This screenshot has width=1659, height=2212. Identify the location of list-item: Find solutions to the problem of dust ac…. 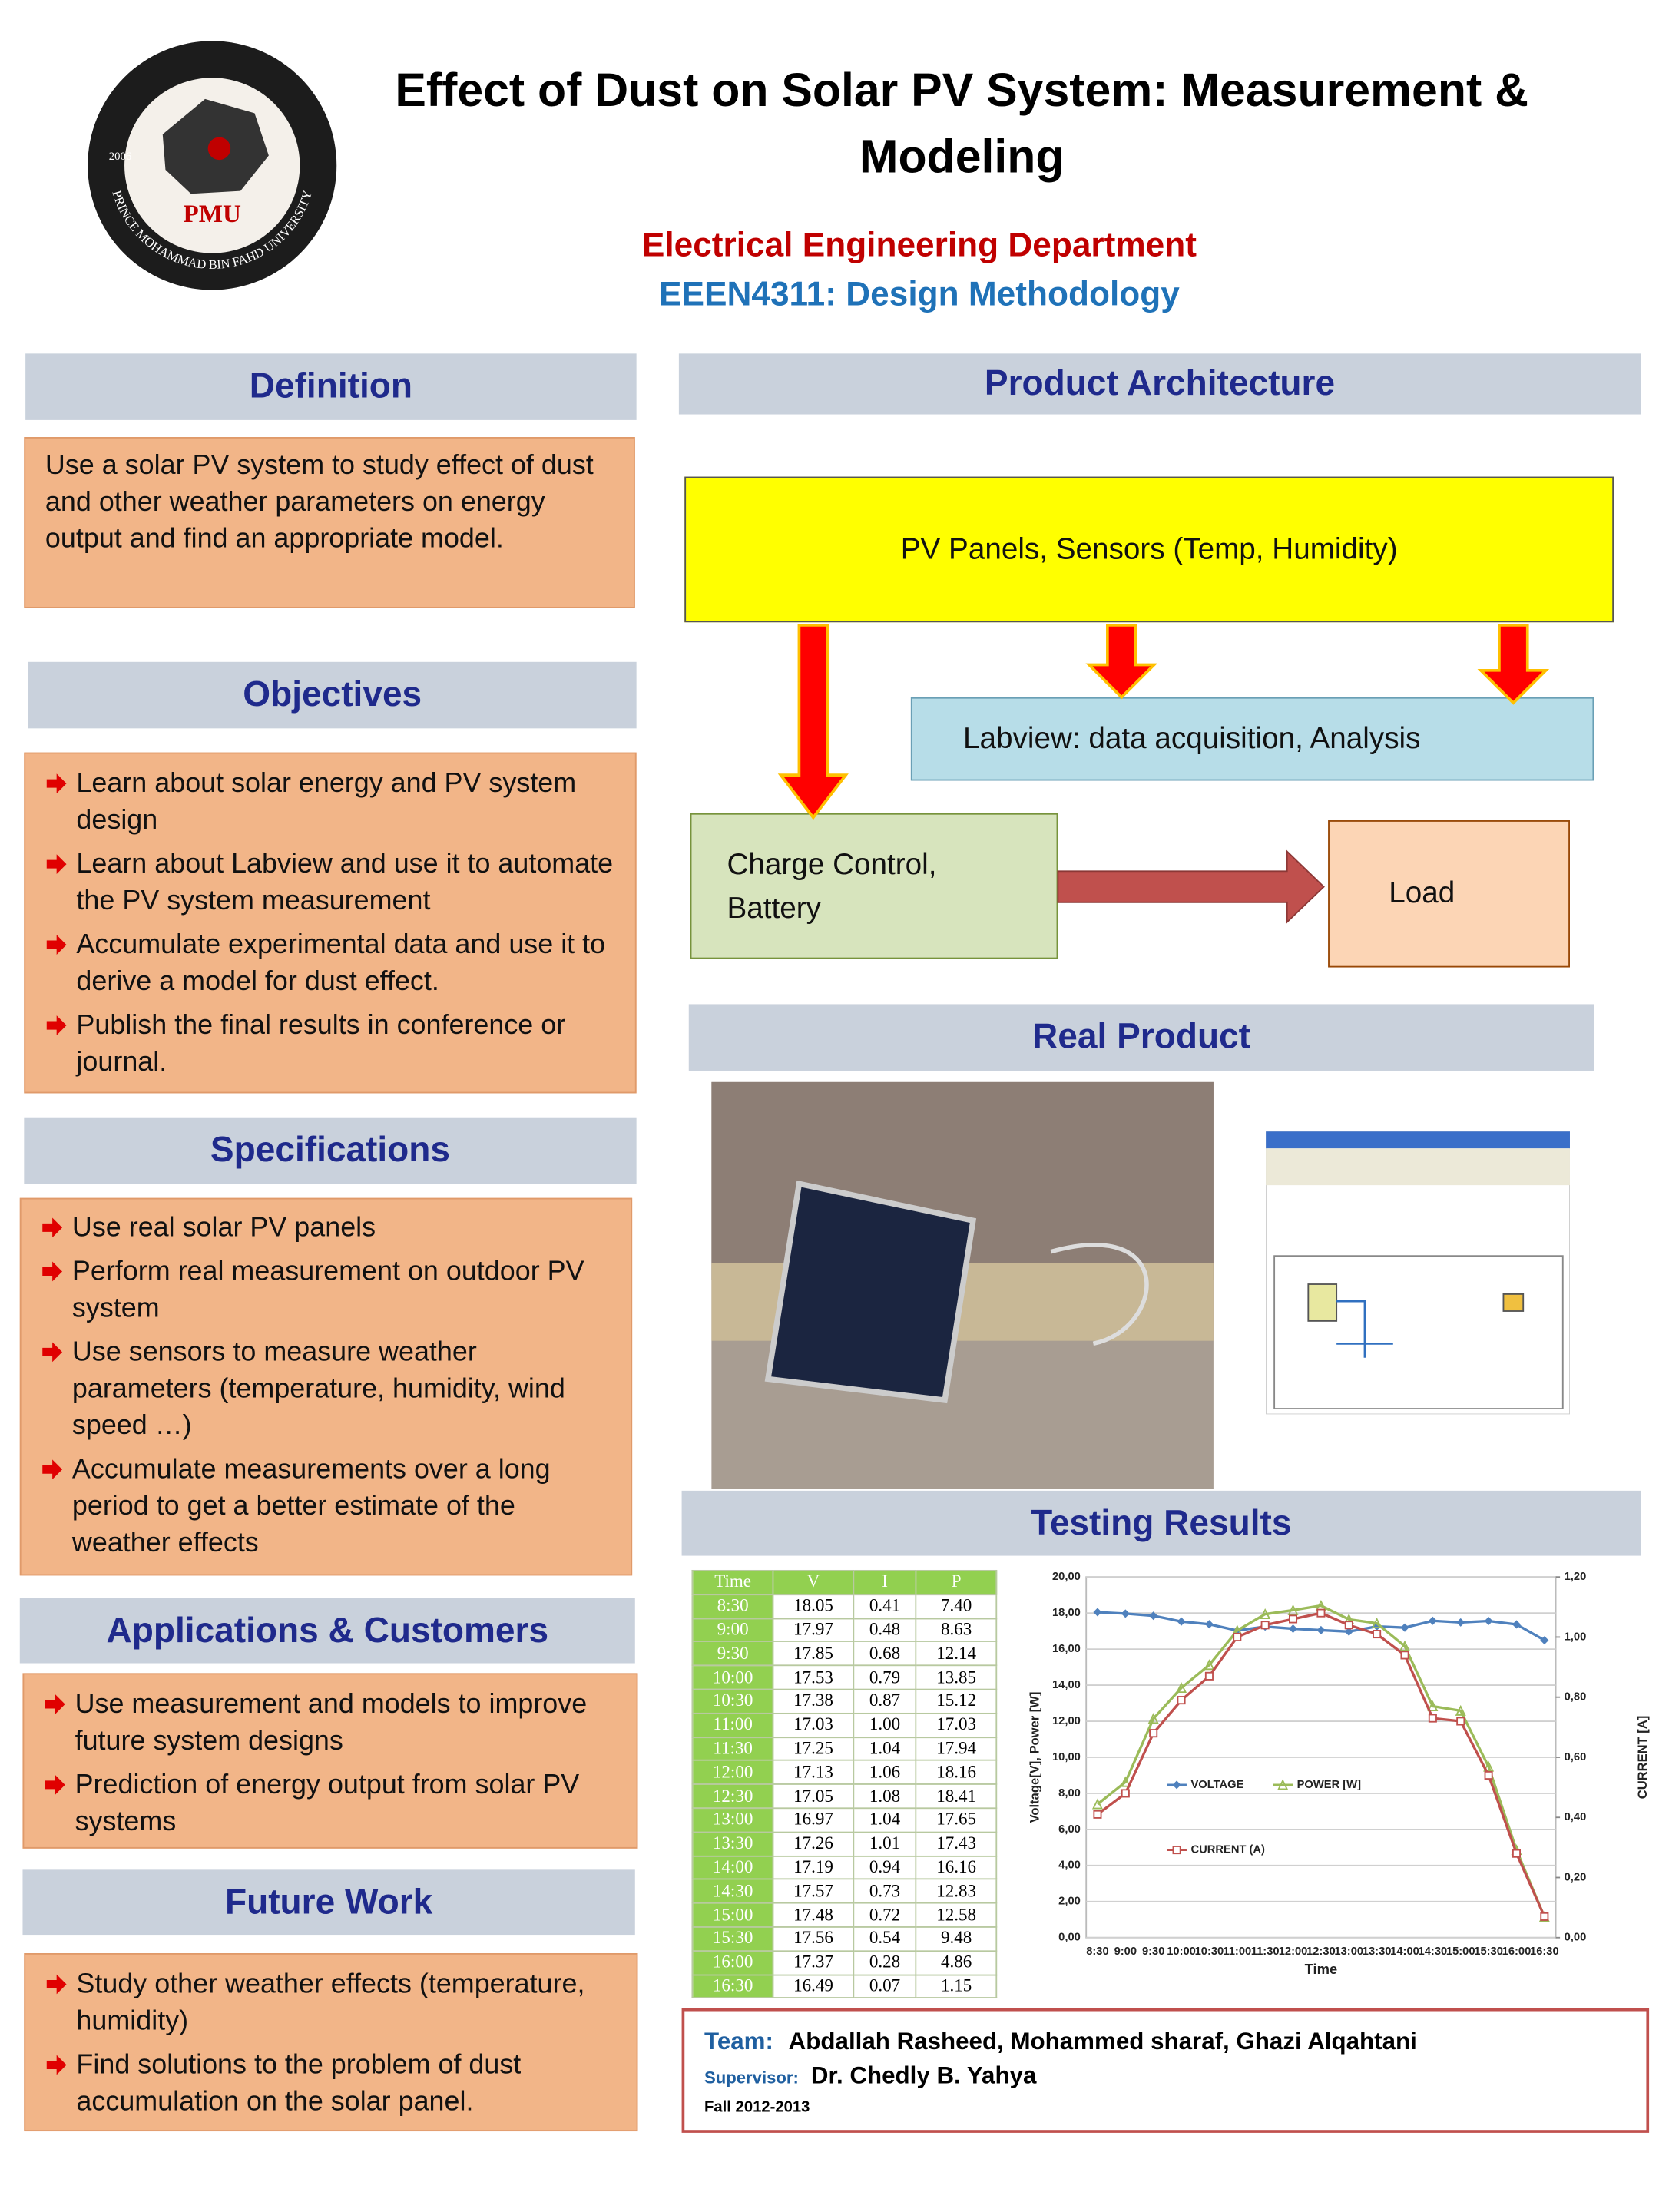
(332, 2084).